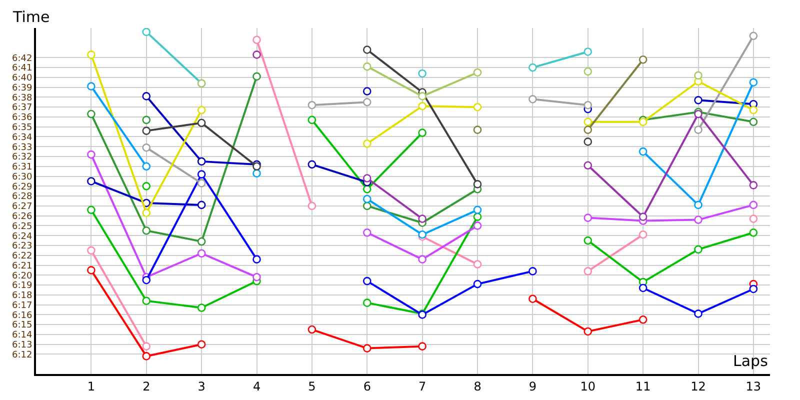  Describe the element at coordinates (22, 355) in the screenshot. I see `y-tick-label: 6:12` at that location.